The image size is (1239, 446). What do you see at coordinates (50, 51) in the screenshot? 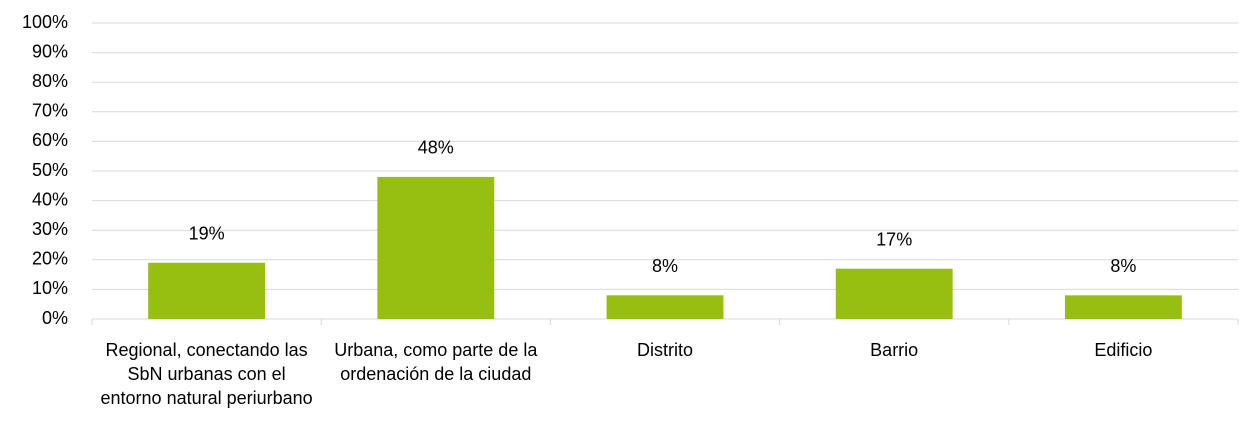
I see `y-tick-label: 90%` at bounding box center [50, 51].